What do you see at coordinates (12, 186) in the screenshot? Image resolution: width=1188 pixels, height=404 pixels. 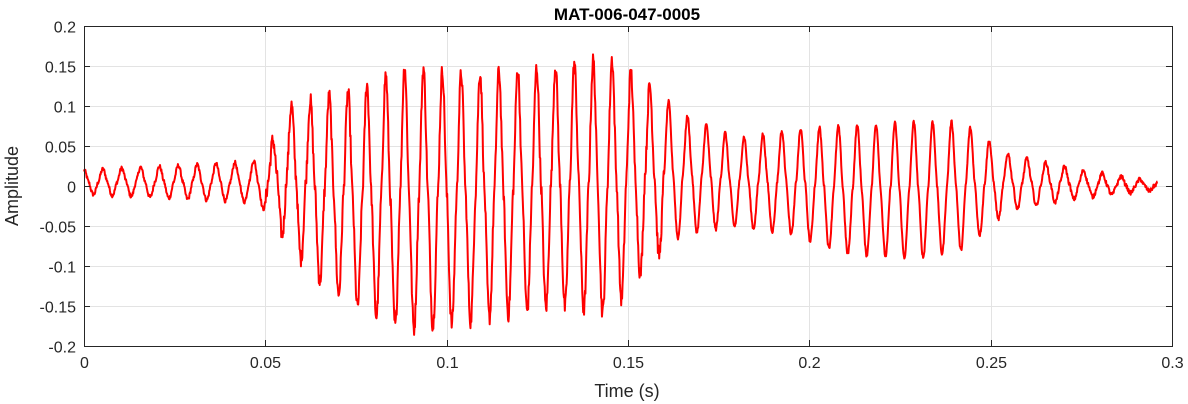 I see `y-axis-label: Amplitude` at bounding box center [12, 186].